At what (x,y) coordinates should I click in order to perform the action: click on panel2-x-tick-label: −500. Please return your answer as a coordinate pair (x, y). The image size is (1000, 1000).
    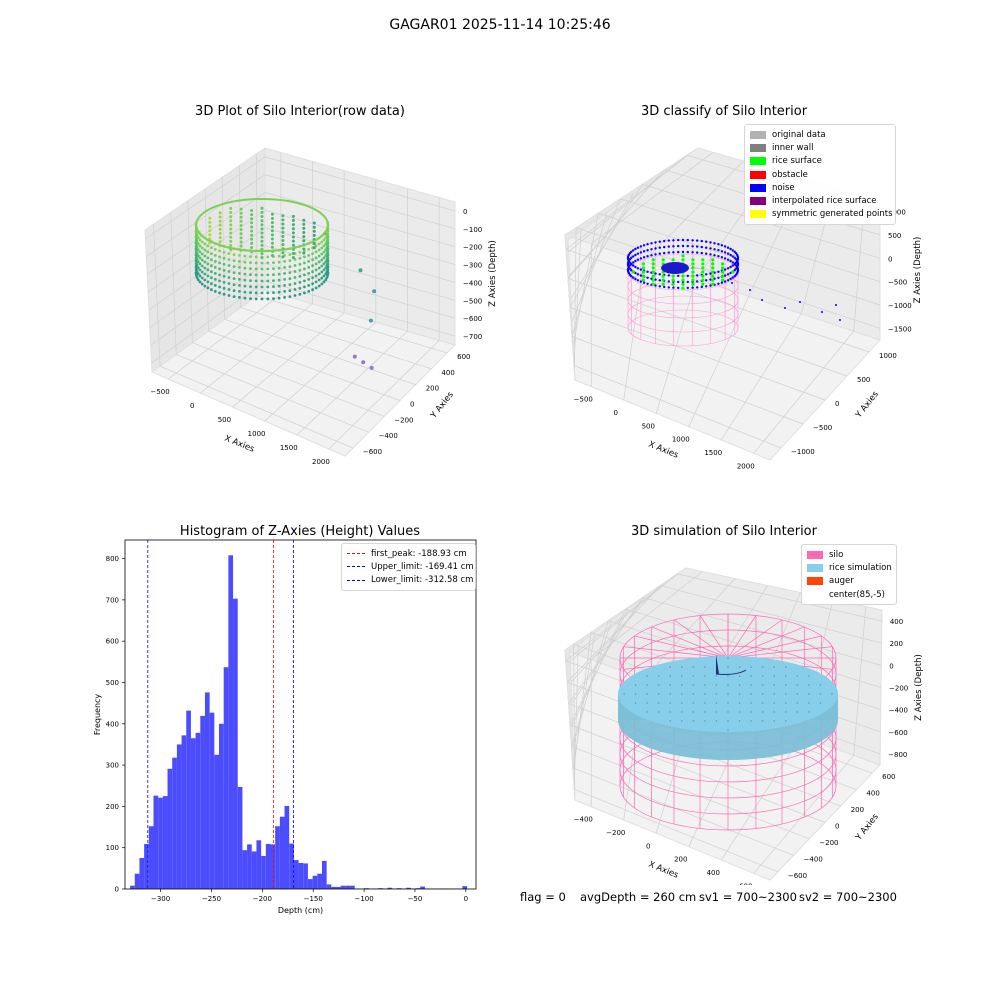
    Looking at the image, I should click on (583, 400).